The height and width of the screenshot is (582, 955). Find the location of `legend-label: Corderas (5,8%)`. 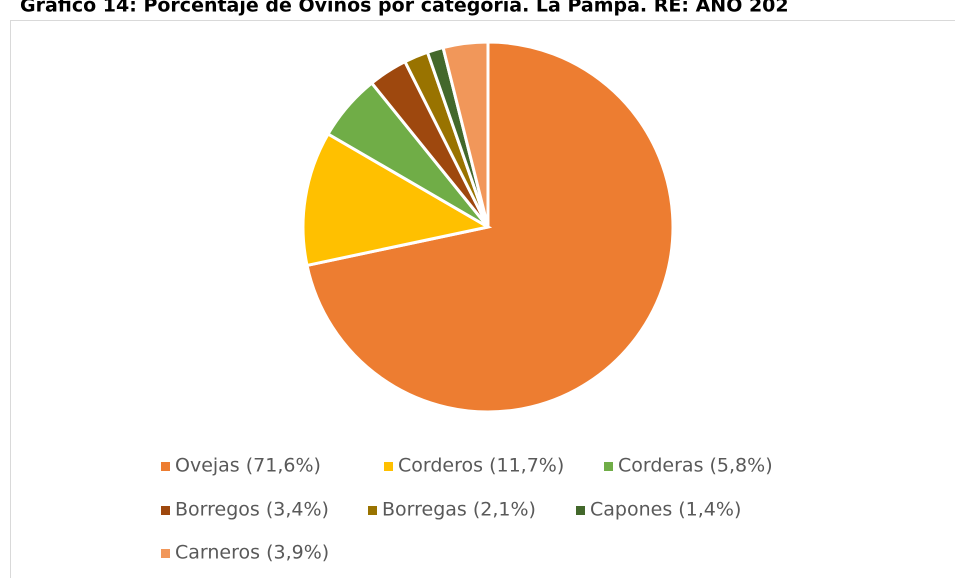

legend-label: Corderas (5,8%) is located at coordinates (695, 466).